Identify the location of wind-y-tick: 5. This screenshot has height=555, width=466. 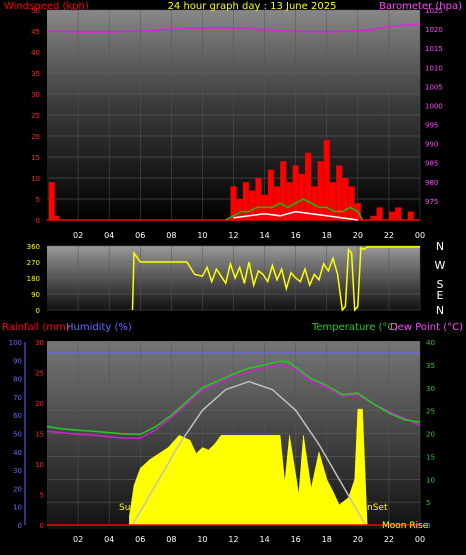
(38, 200).